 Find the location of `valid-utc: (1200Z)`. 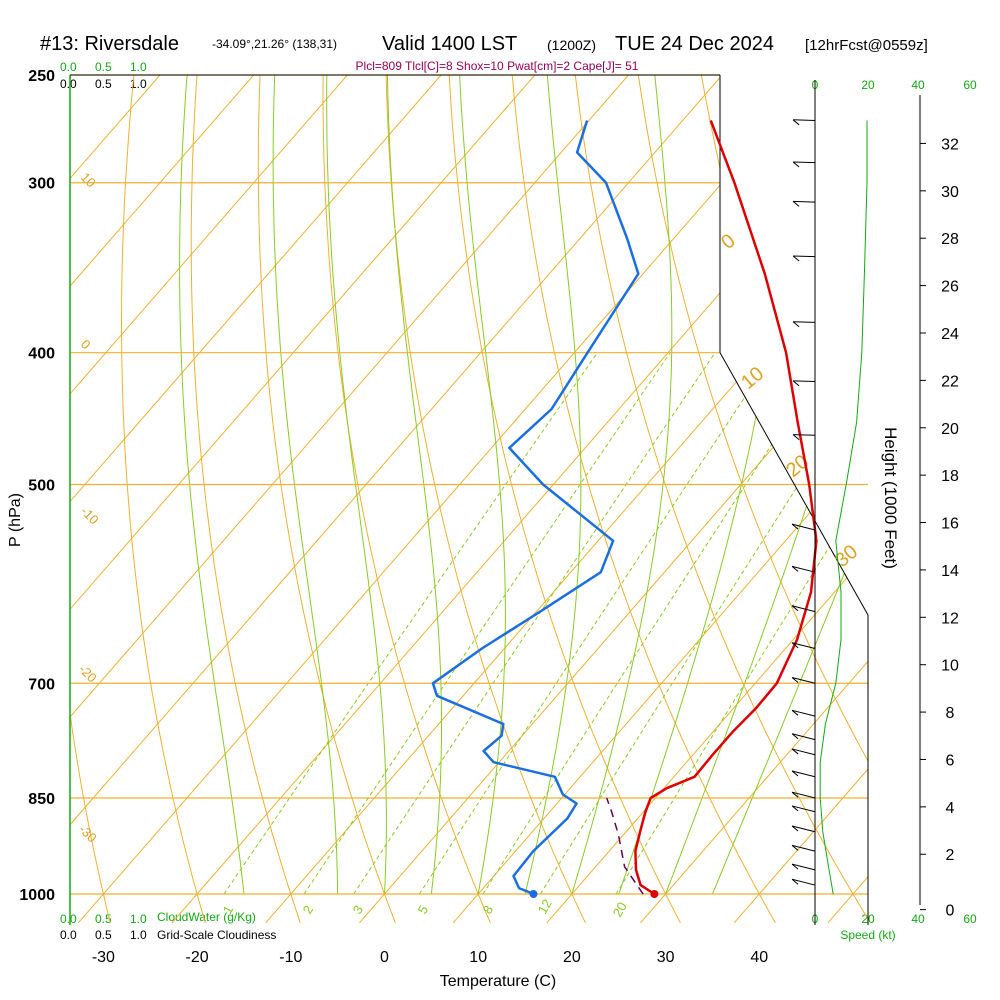

valid-utc: (1200Z) is located at coordinates (571, 45).